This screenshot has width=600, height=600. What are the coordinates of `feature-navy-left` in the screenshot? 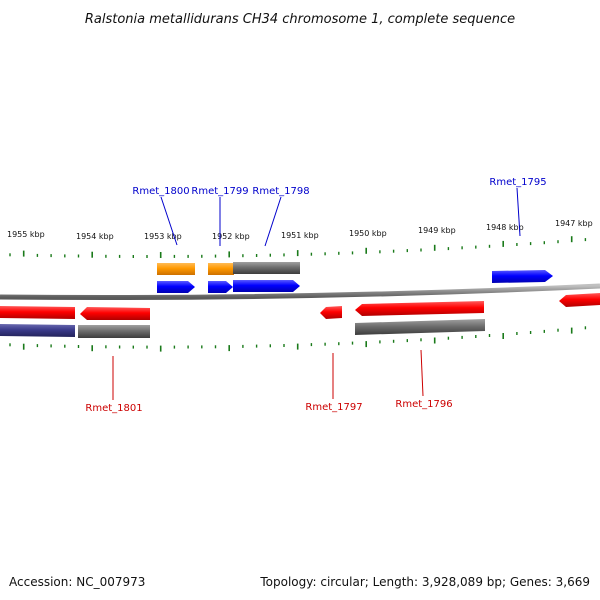 It's located at (37, 330).